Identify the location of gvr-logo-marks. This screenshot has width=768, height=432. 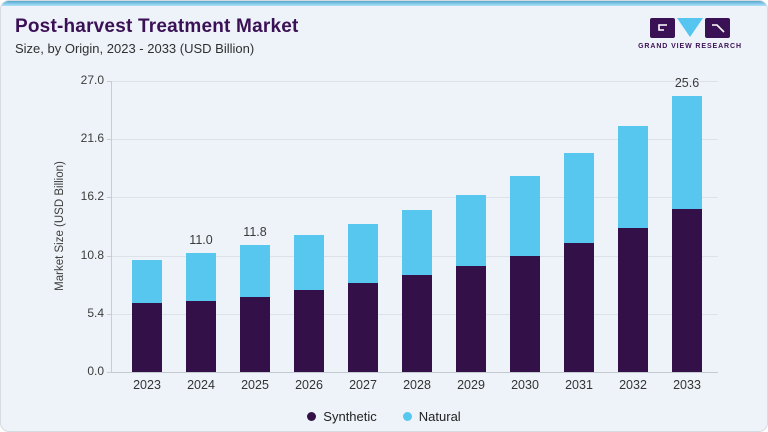
(690, 28).